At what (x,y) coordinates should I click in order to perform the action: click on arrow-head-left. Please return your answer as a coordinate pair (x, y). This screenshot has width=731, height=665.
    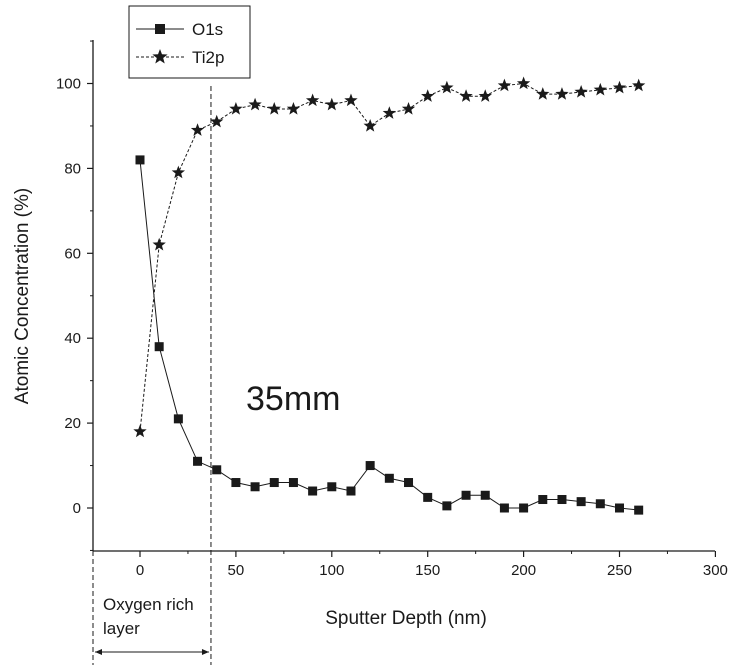
    Looking at the image, I should click on (98, 652).